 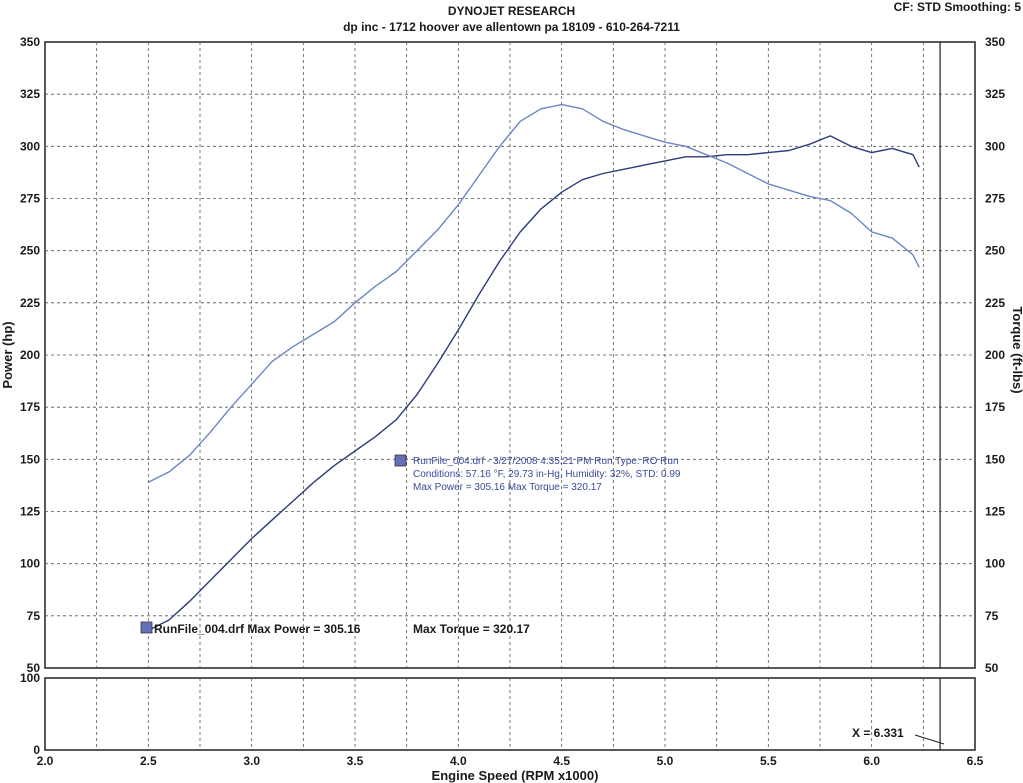 What do you see at coordinates (515, 775) in the screenshot?
I see `x-axis-label: Engine Speed (RPM x1000)` at bounding box center [515, 775].